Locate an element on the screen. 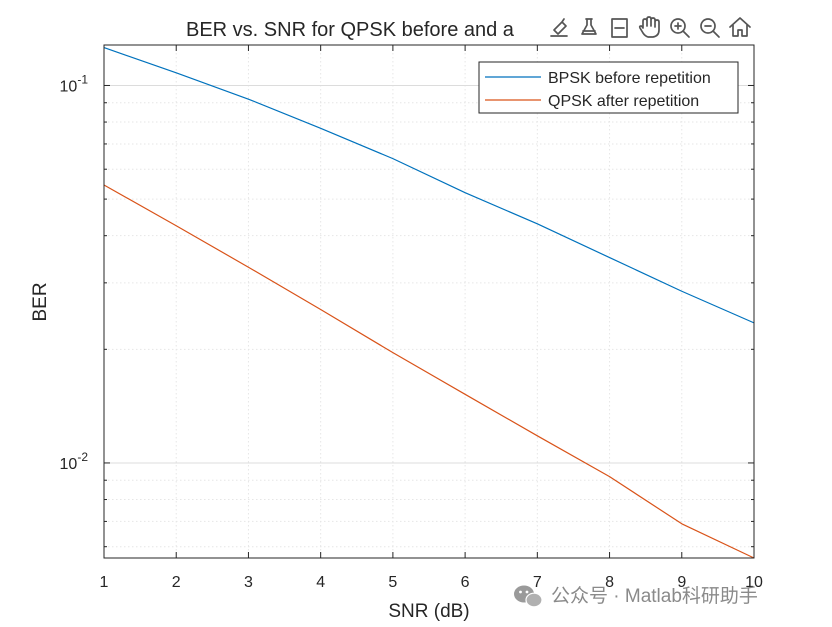 The height and width of the screenshot is (627, 832). x-tick-label: 3 is located at coordinates (248, 582).